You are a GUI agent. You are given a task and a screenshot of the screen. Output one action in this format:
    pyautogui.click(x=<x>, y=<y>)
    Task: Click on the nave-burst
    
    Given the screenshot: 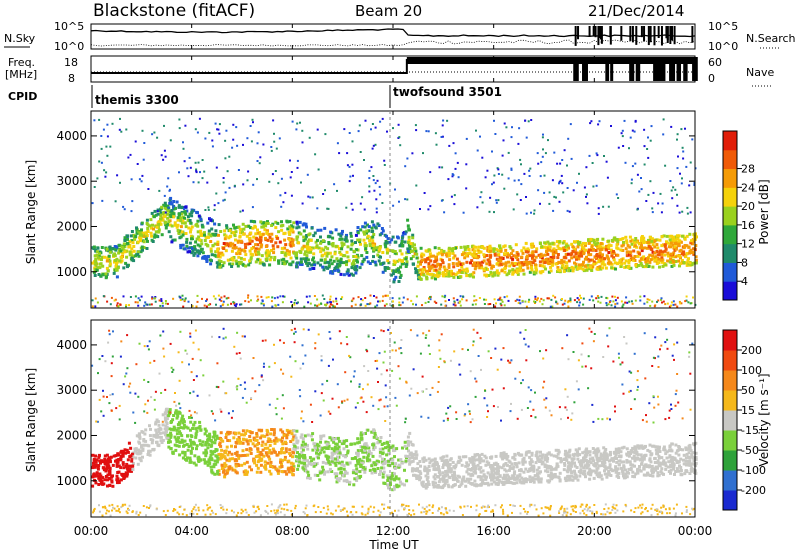 What is the action you would take?
    pyautogui.click(x=655, y=69)
    